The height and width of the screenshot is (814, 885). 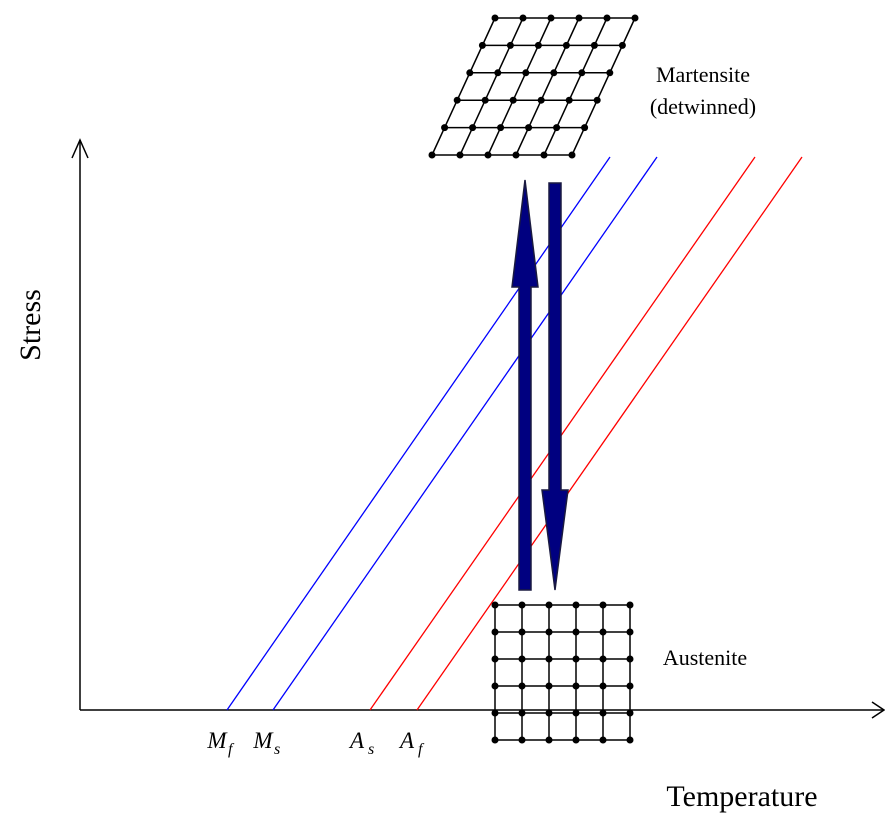 I want to click on y-axis-label: Stress, so click(x=30, y=325).